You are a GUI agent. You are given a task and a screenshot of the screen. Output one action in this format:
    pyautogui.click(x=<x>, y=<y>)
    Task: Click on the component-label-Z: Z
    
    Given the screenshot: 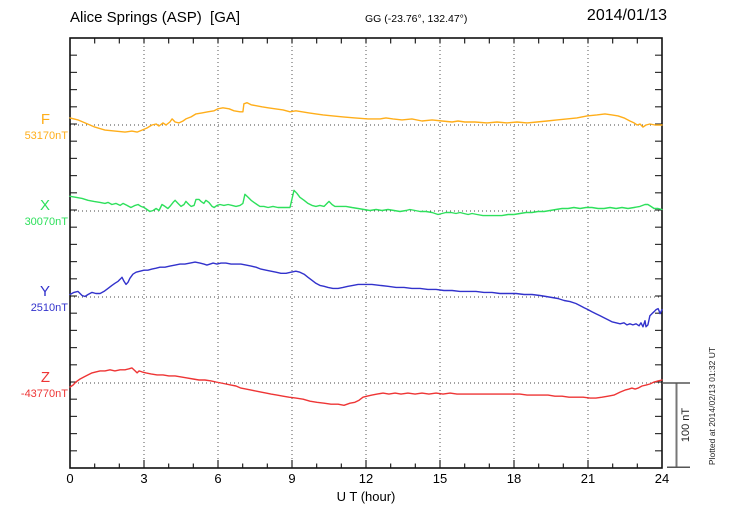 What is the action you would take?
    pyautogui.click(x=45, y=377)
    